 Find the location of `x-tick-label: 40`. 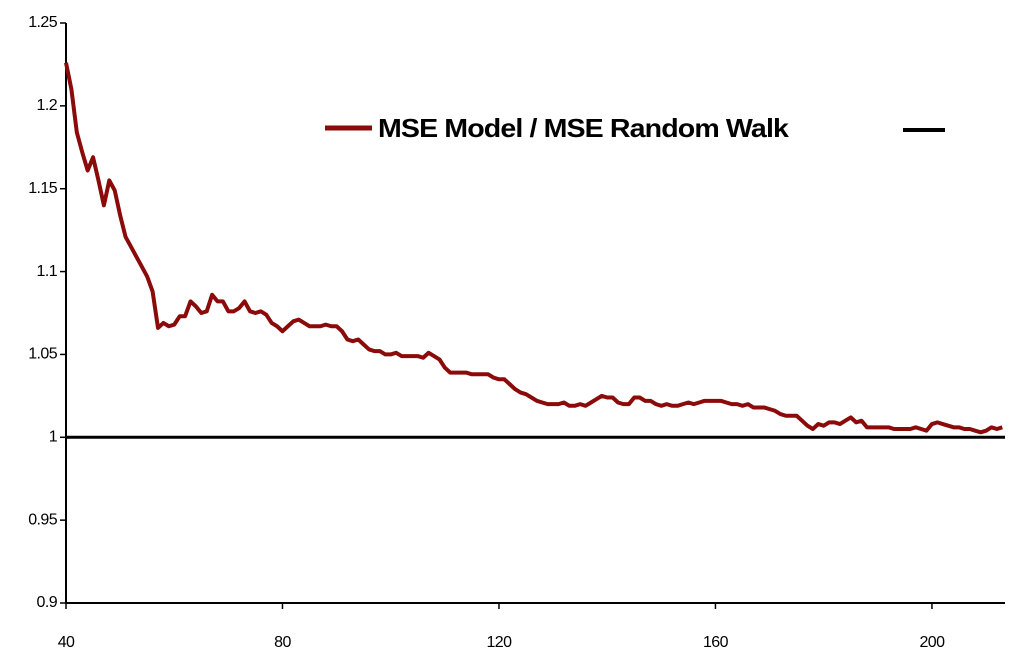

x-tick-label: 40 is located at coordinates (66, 642).